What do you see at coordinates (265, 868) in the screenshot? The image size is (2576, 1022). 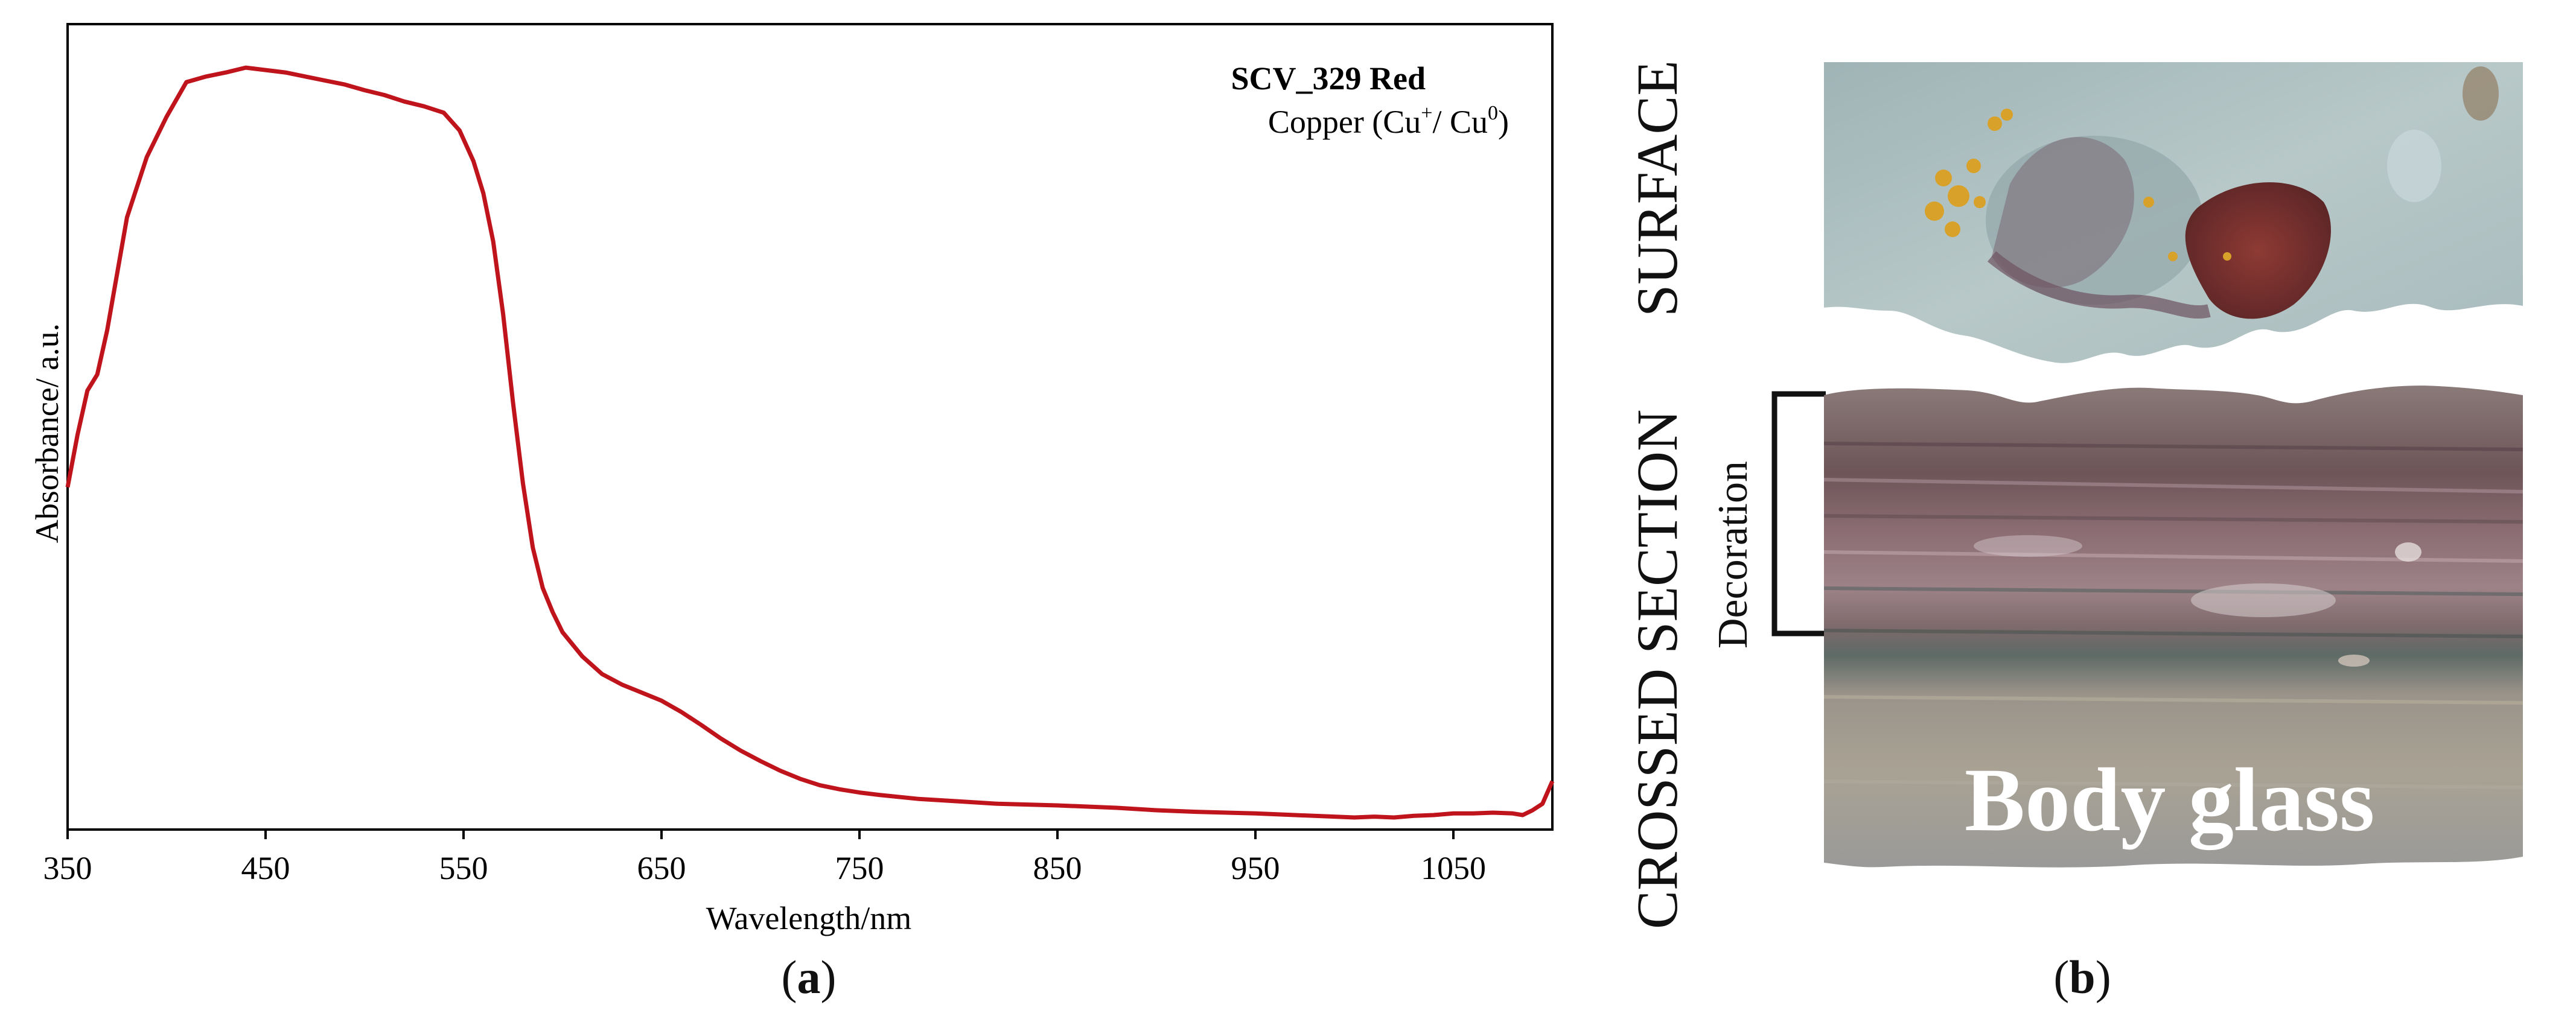 I see `x-tick-label: 450` at bounding box center [265, 868].